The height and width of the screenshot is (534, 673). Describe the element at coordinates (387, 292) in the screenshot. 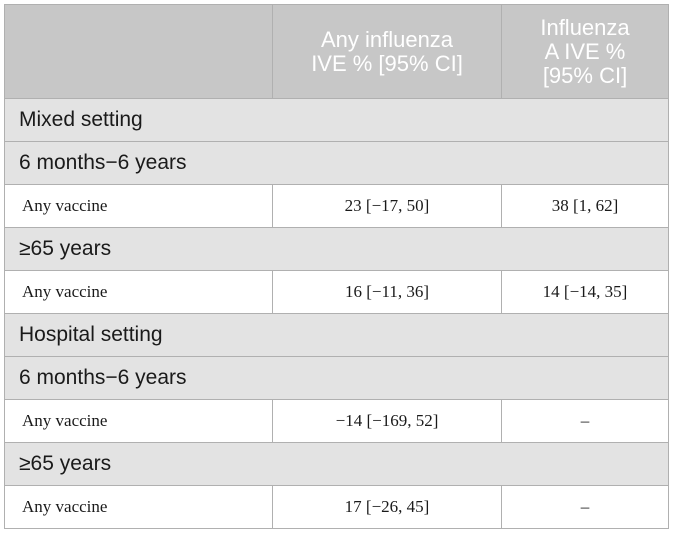

I see `any-influenza-ive-cell: 16 [−11, 36]` at that location.